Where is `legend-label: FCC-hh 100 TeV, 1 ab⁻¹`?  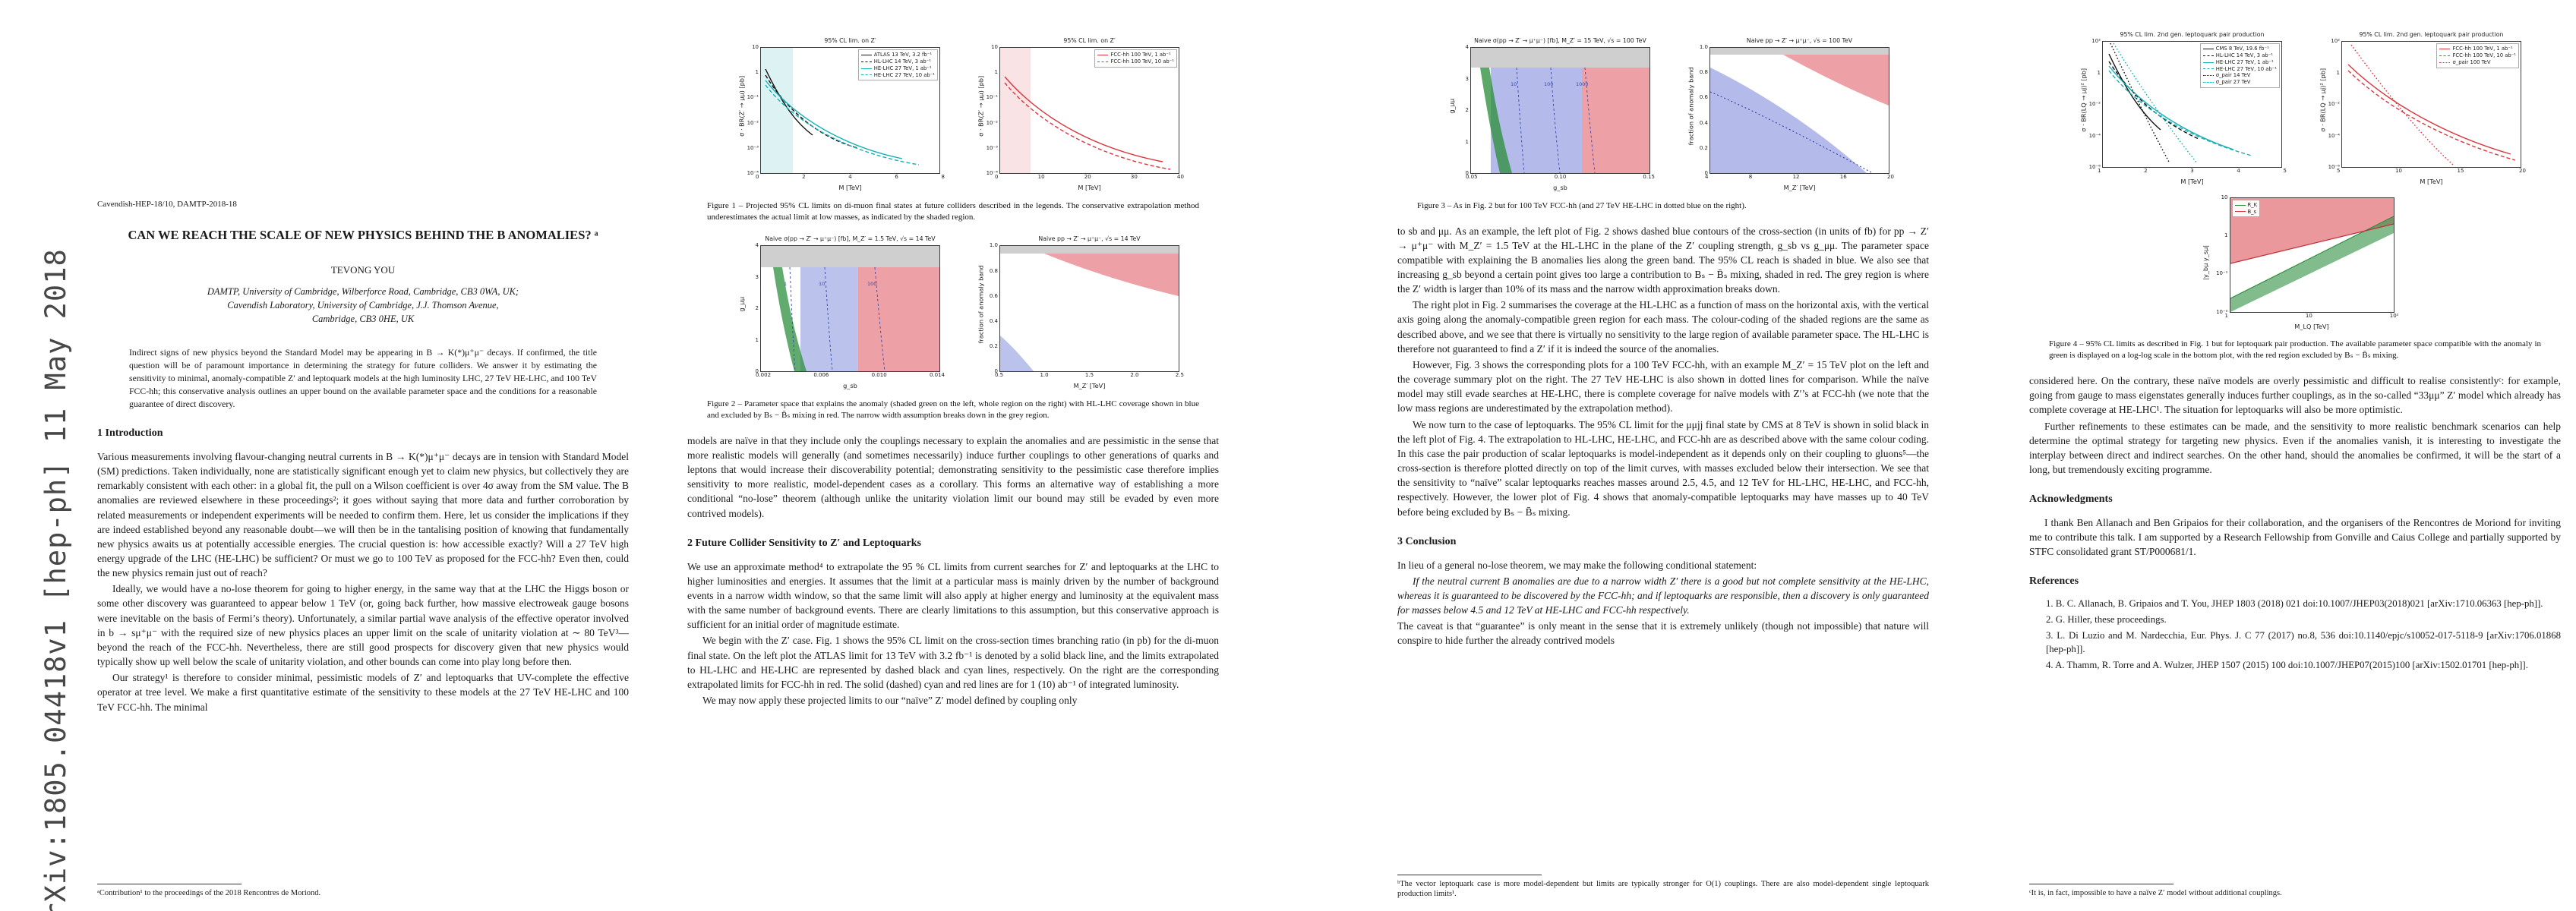
legend-label: FCC-hh 100 TeV, 1 ab⁻¹ is located at coordinates (1140, 55).